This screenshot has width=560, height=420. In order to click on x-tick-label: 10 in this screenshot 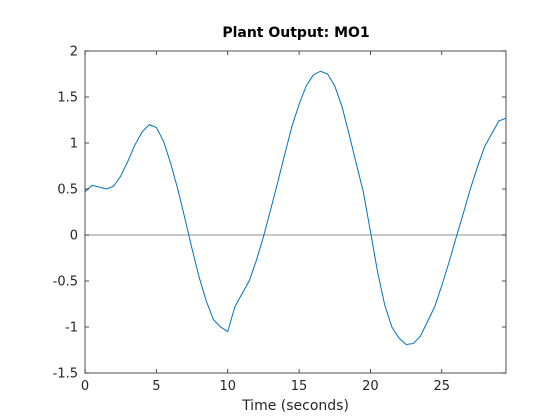, I will do `click(227, 386)`.